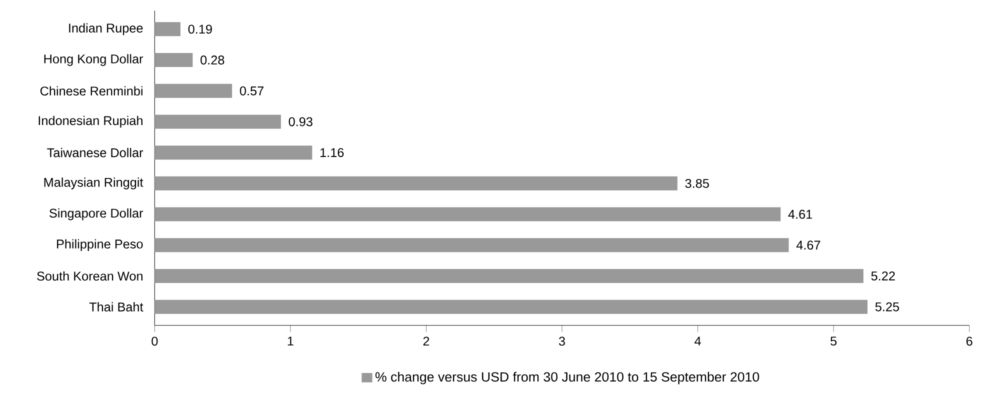  Describe the element at coordinates (252, 91) in the screenshot. I see `data-label: 0.57` at that location.